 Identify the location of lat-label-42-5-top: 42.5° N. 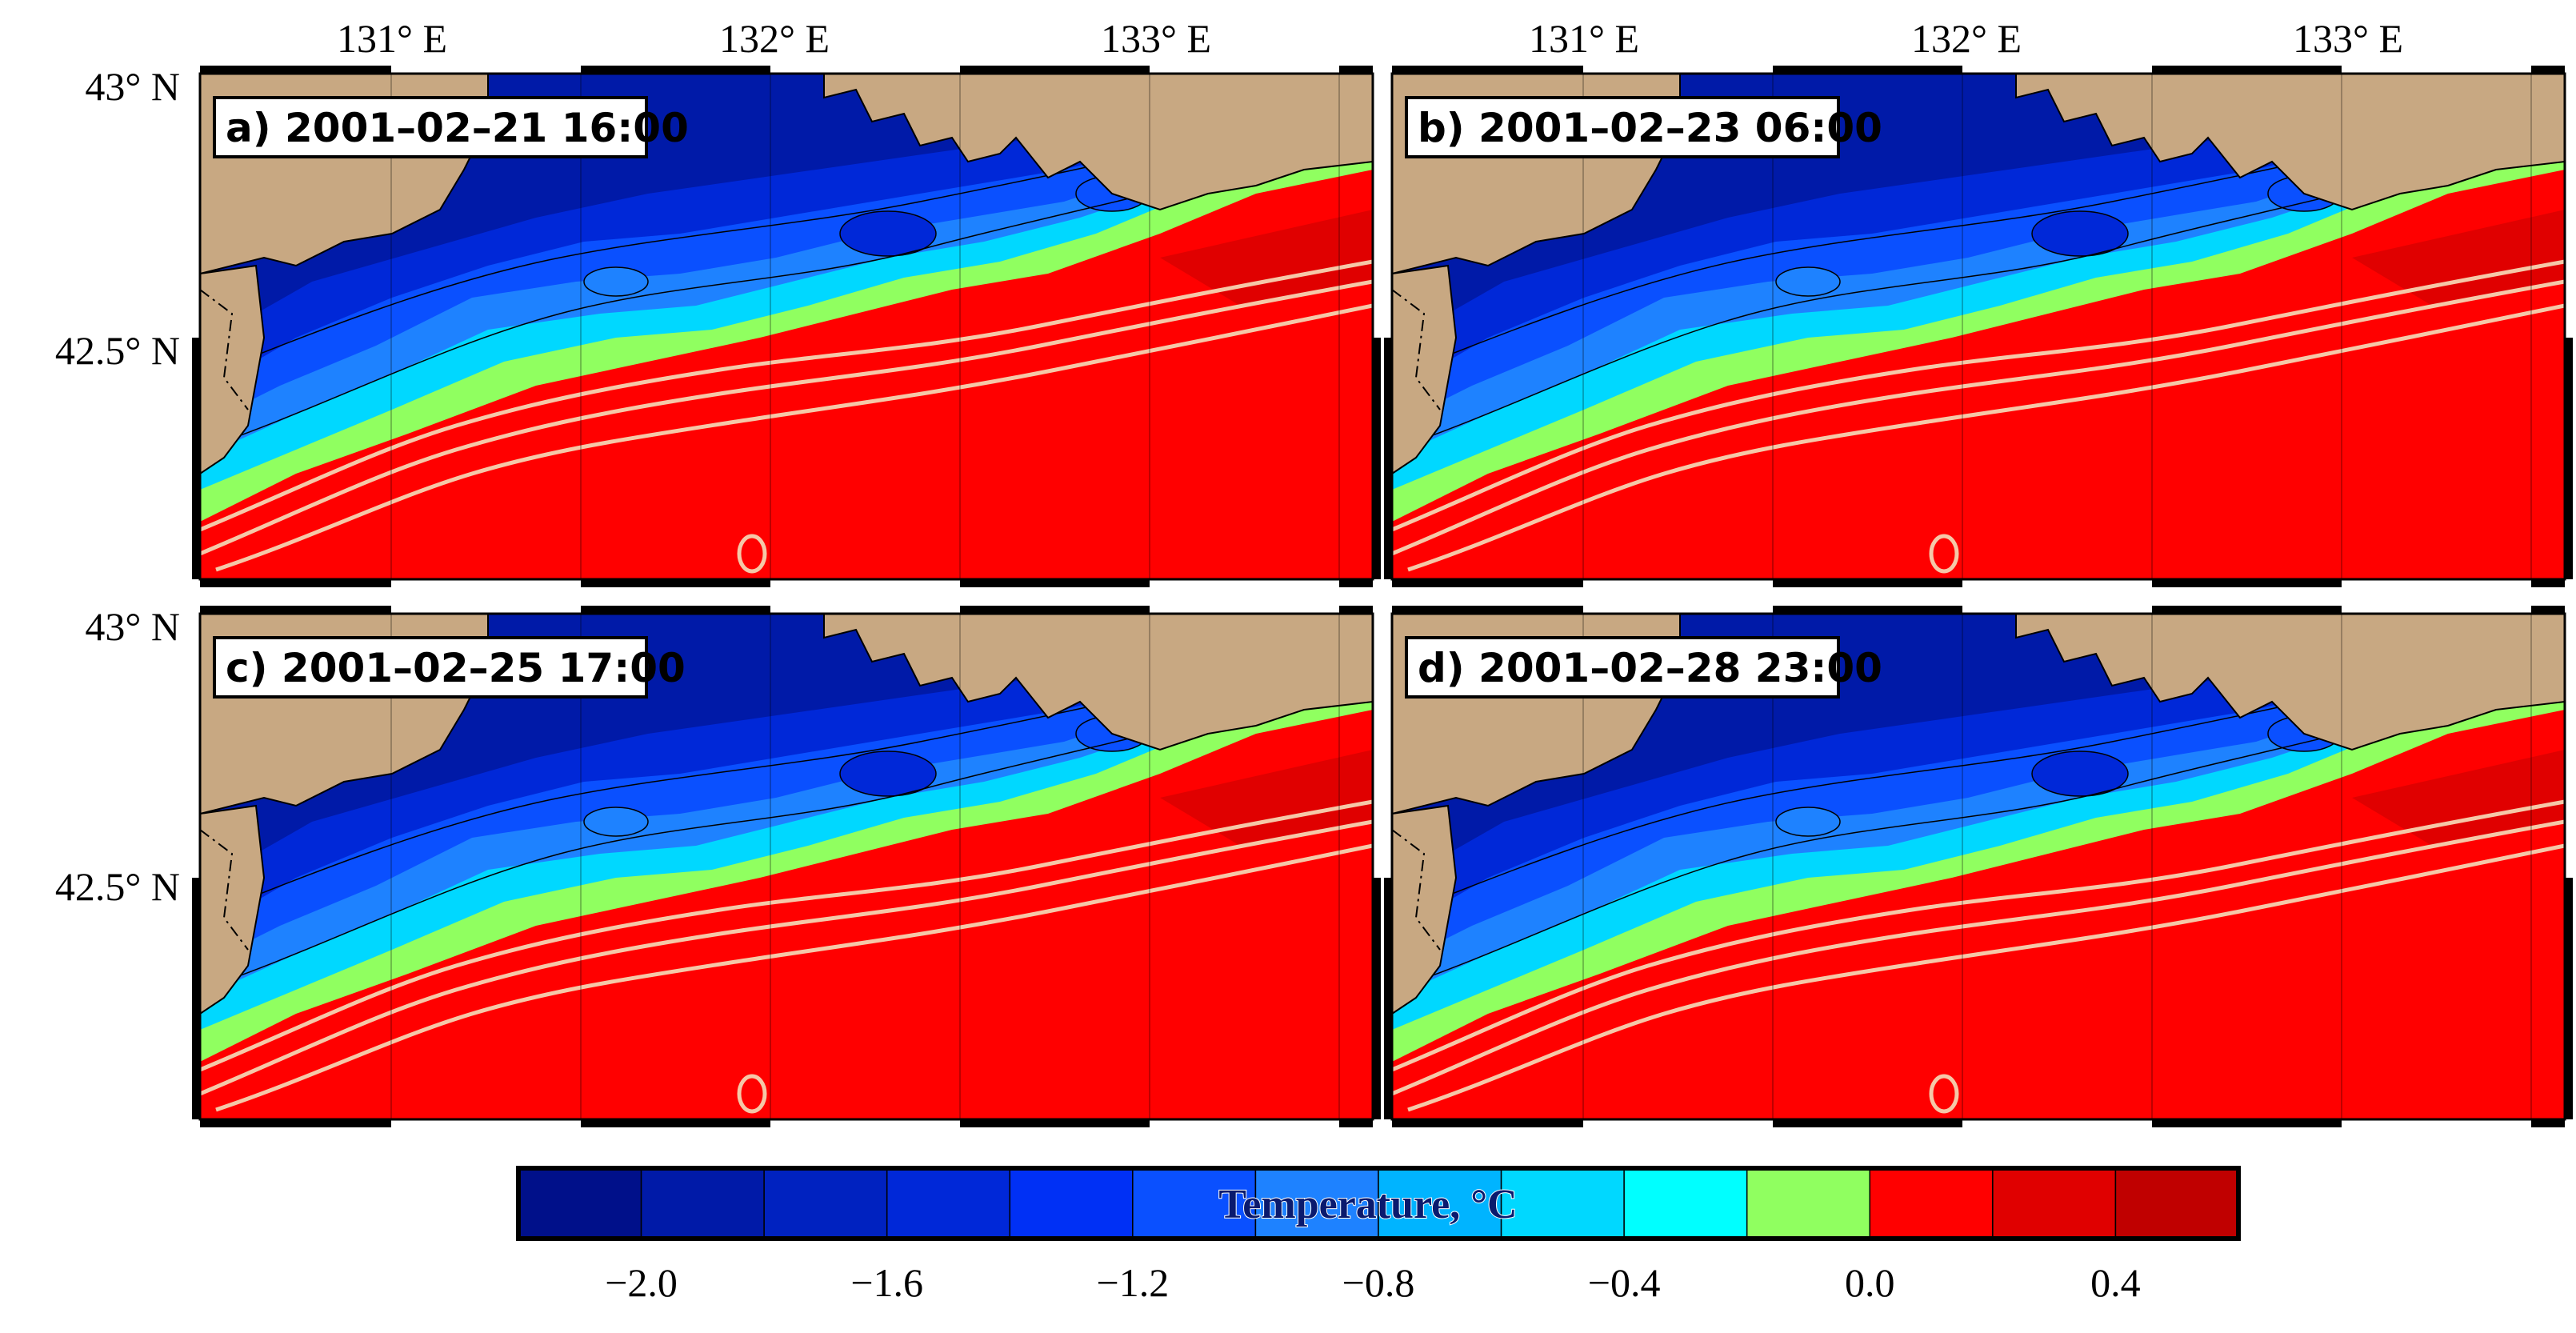
(117, 350).